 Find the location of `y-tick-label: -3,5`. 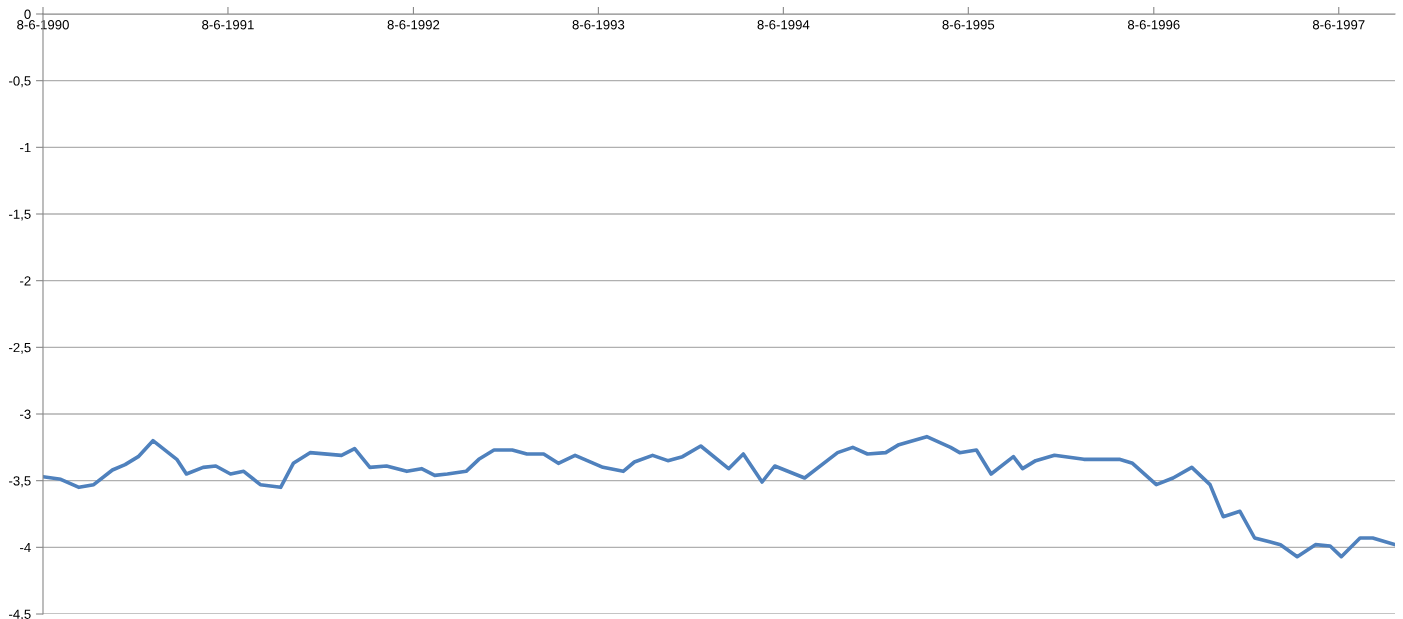

y-tick-label: -3,5 is located at coordinates (20, 482).